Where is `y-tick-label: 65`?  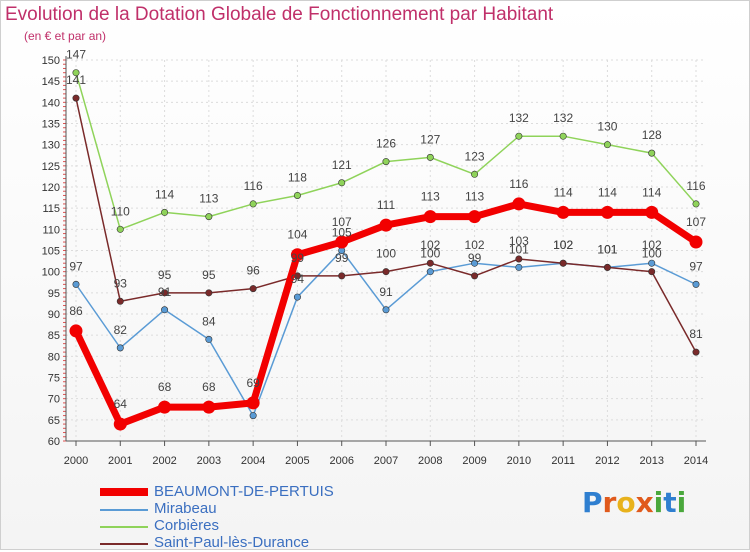
y-tick-label: 65 is located at coordinates (54, 421).